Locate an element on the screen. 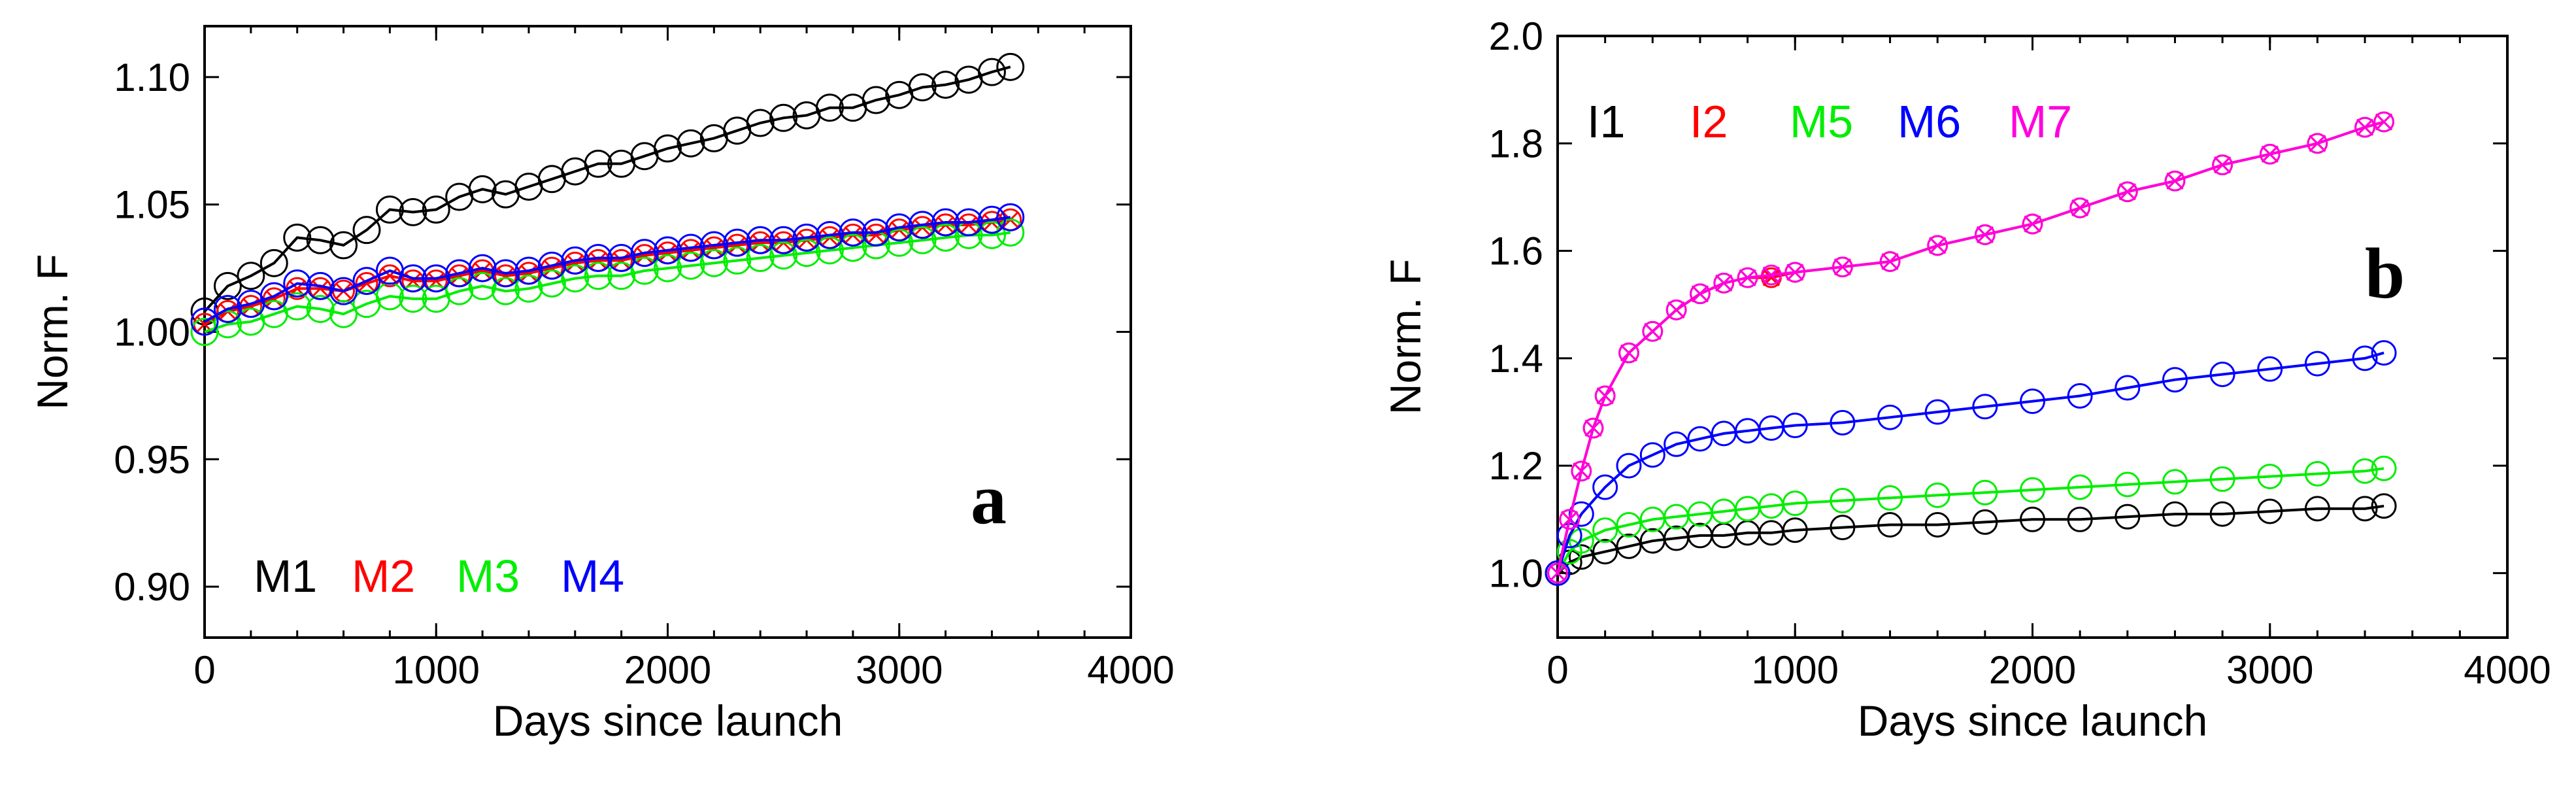 The width and height of the screenshot is (2576, 788). y-tick-label: 1.00 is located at coordinates (152, 332).